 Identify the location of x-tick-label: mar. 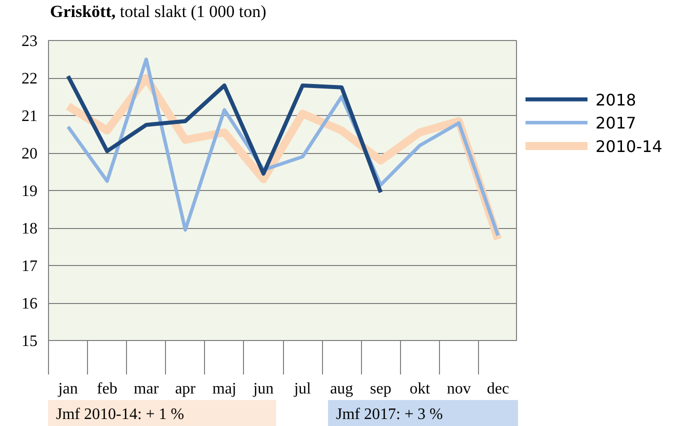
(147, 389).